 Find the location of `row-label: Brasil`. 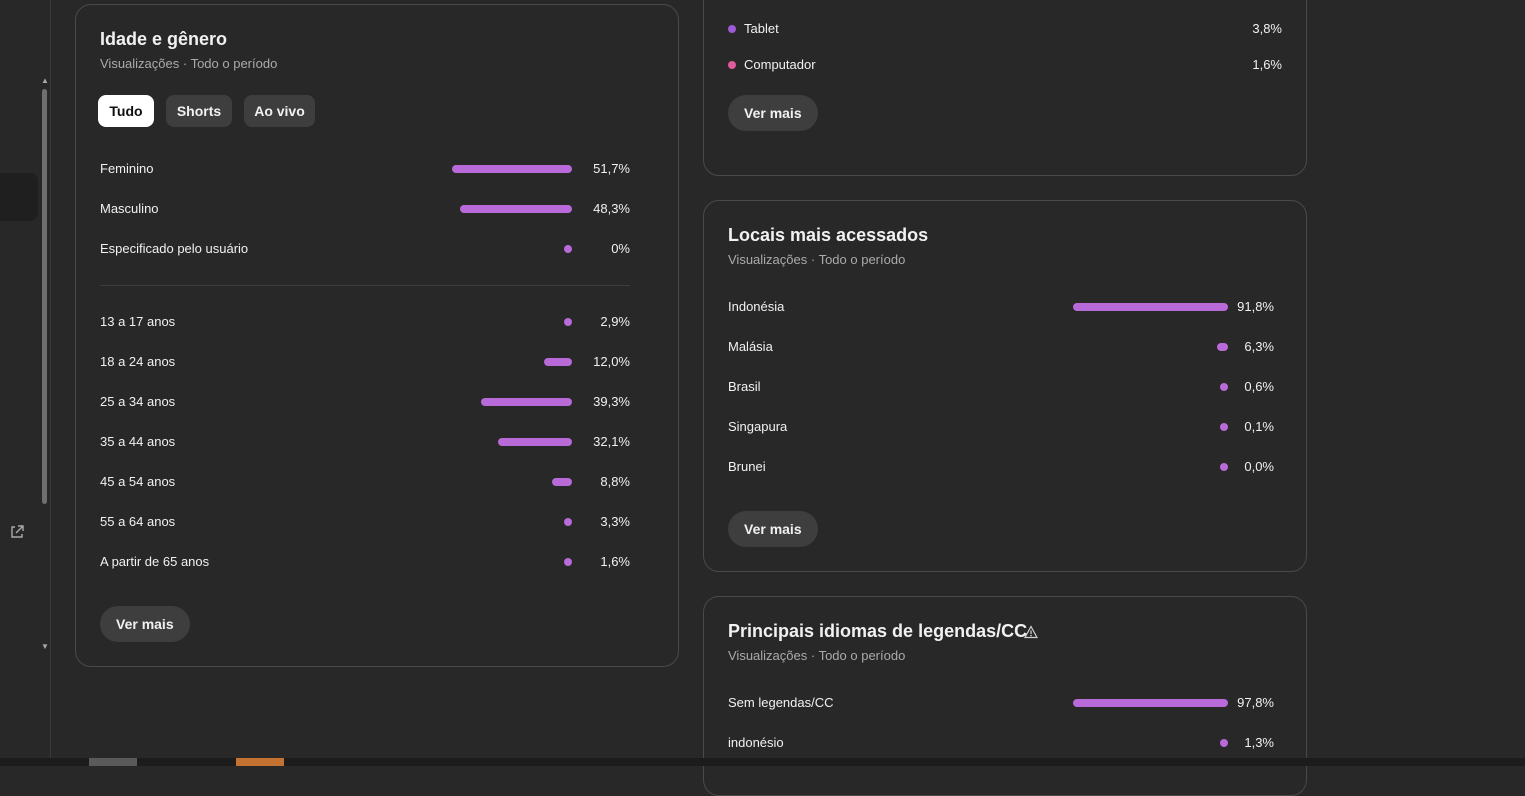

row-label: Brasil is located at coordinates (744, 386).